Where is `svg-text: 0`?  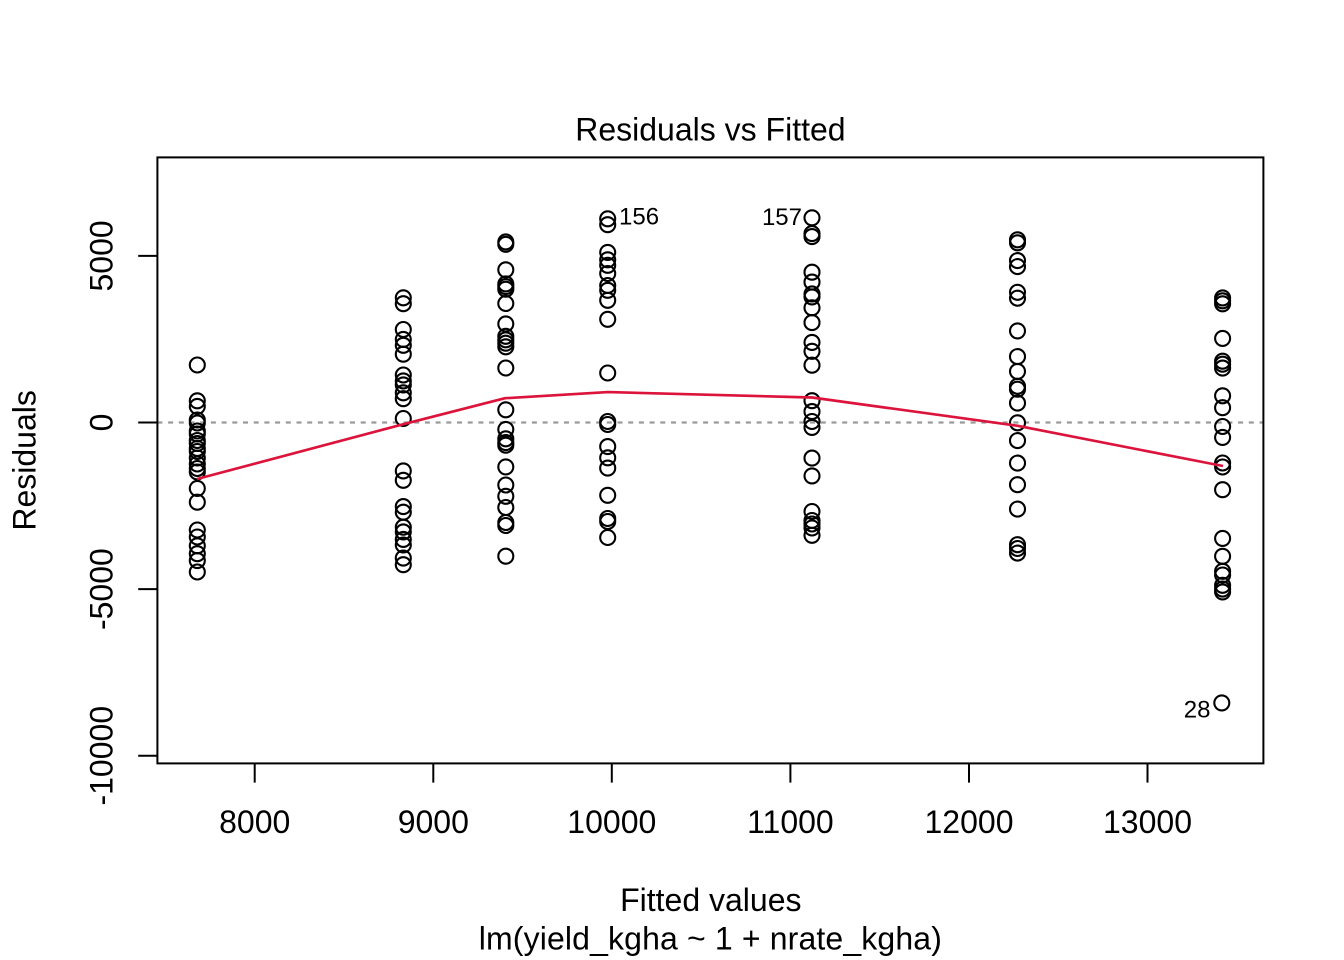 svg-text: 0 is located at coordinates (102, 423).